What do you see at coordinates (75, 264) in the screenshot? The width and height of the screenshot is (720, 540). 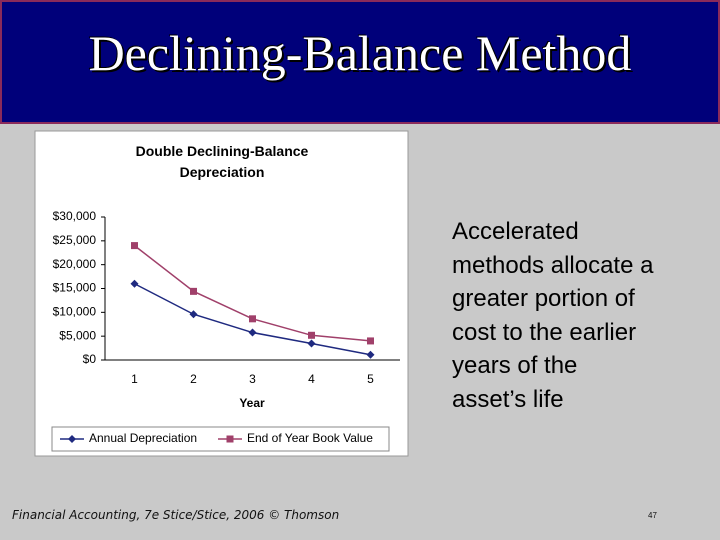 I see `y-tick-label: $20,000` at bounding box center [75, 264].